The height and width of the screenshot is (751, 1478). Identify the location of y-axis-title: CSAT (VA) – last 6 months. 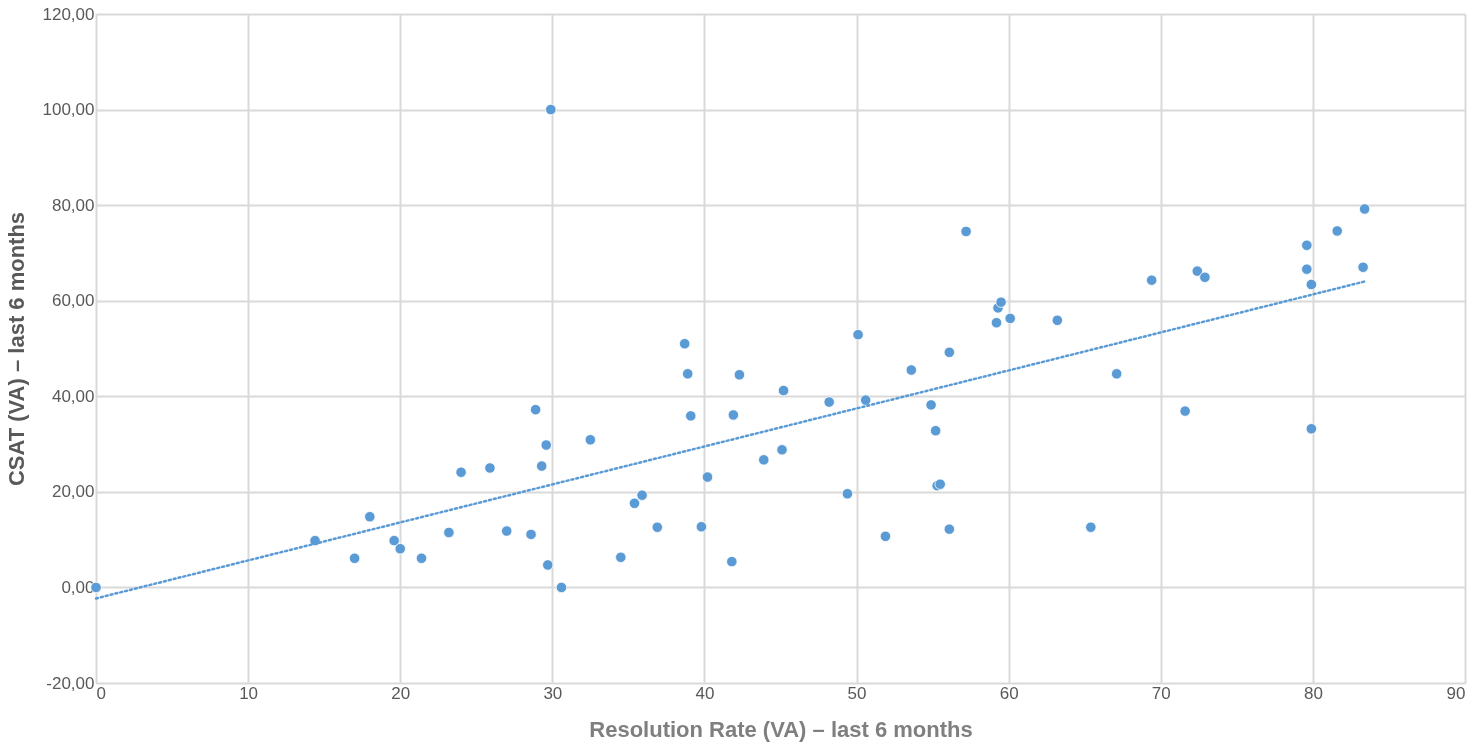
(16, 349).